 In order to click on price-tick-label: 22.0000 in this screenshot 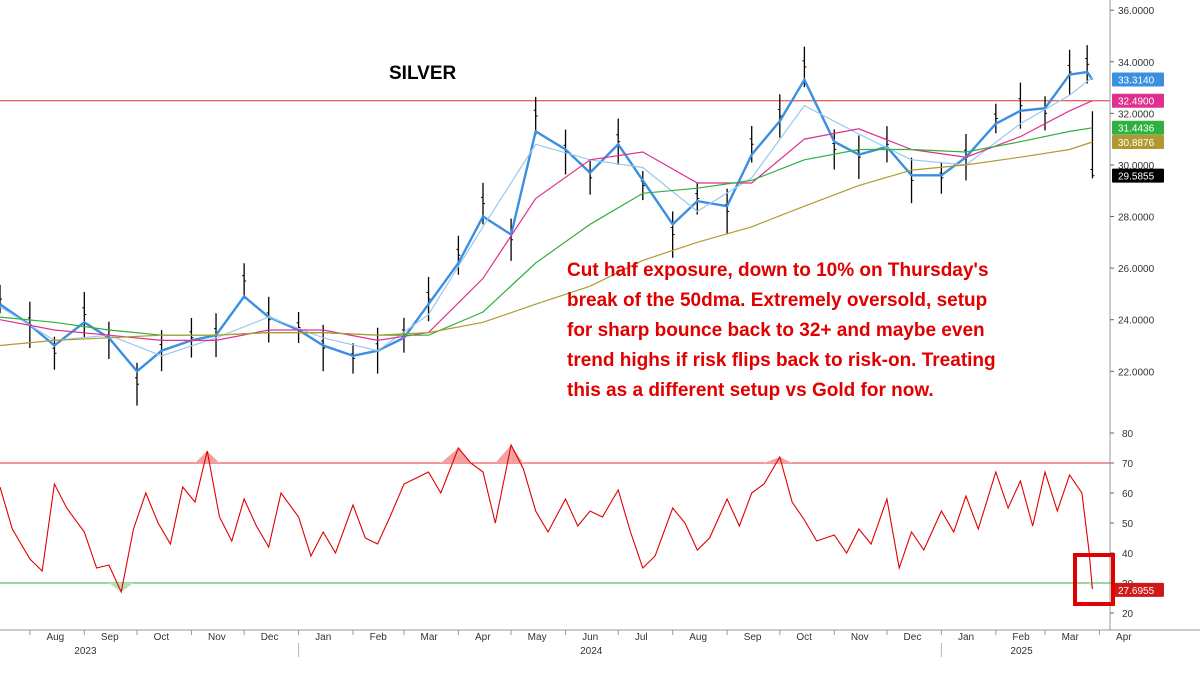, I will do `click(1136, 372)`.